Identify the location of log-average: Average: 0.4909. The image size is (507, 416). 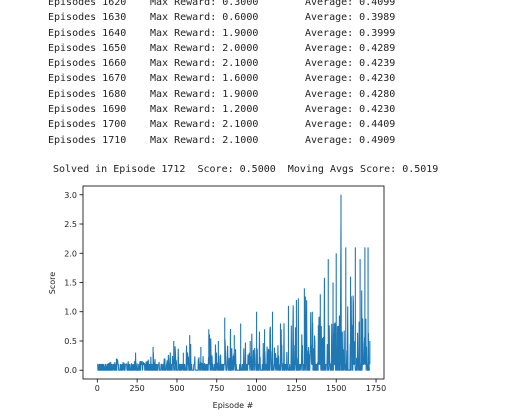
(350, 140).